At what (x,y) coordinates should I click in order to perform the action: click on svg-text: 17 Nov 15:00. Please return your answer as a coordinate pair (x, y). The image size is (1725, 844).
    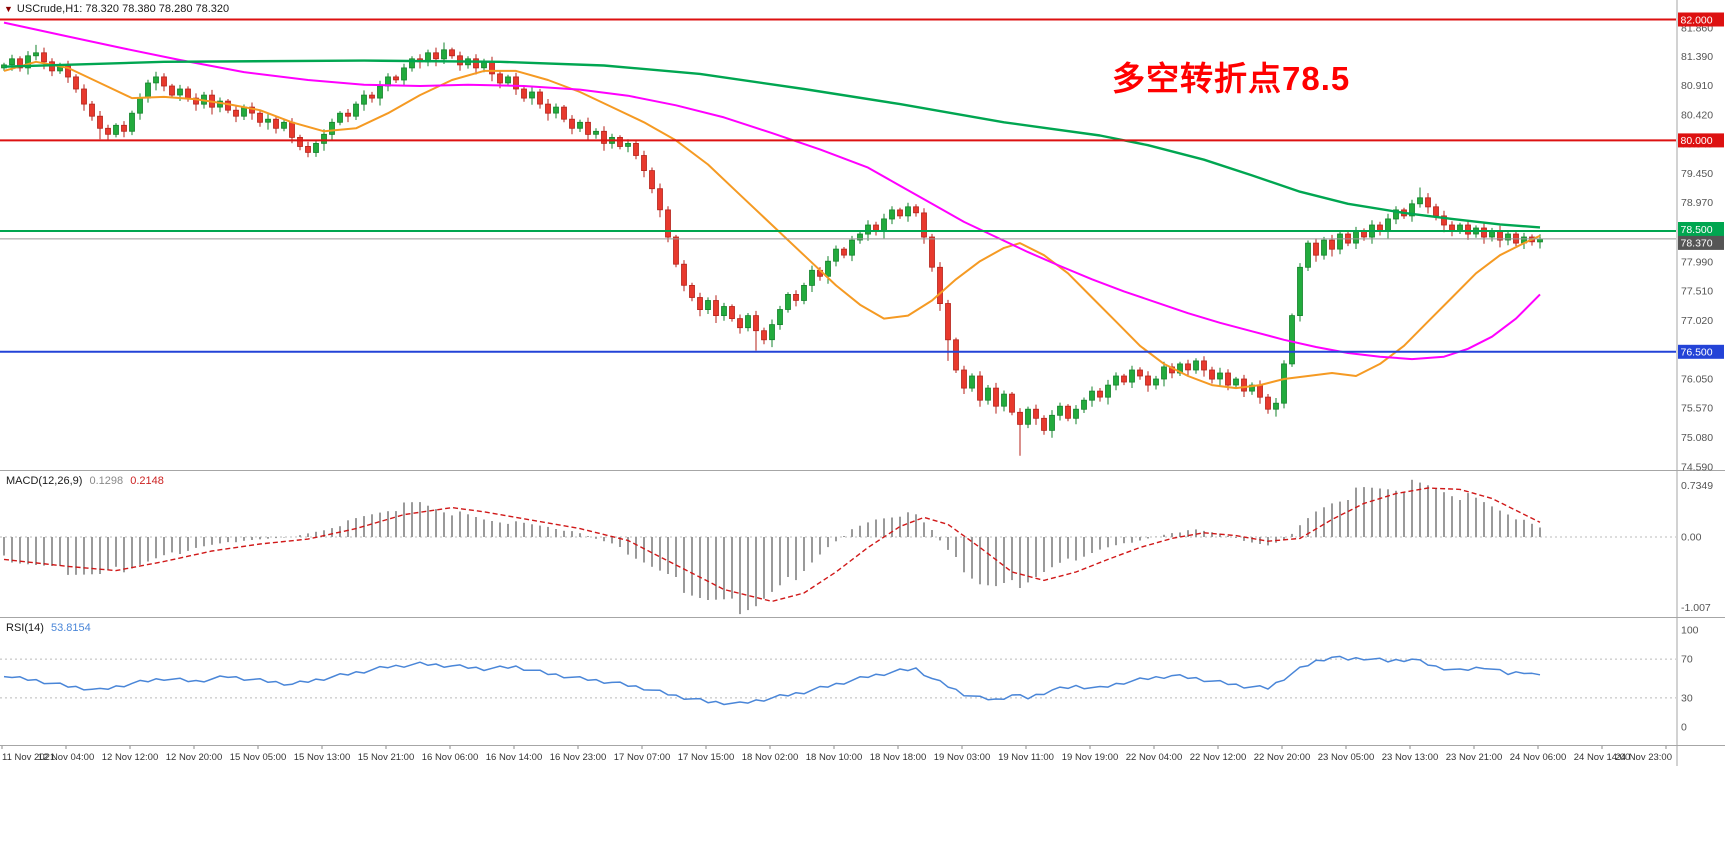
    Looking at the image, I should click on (706, 757).